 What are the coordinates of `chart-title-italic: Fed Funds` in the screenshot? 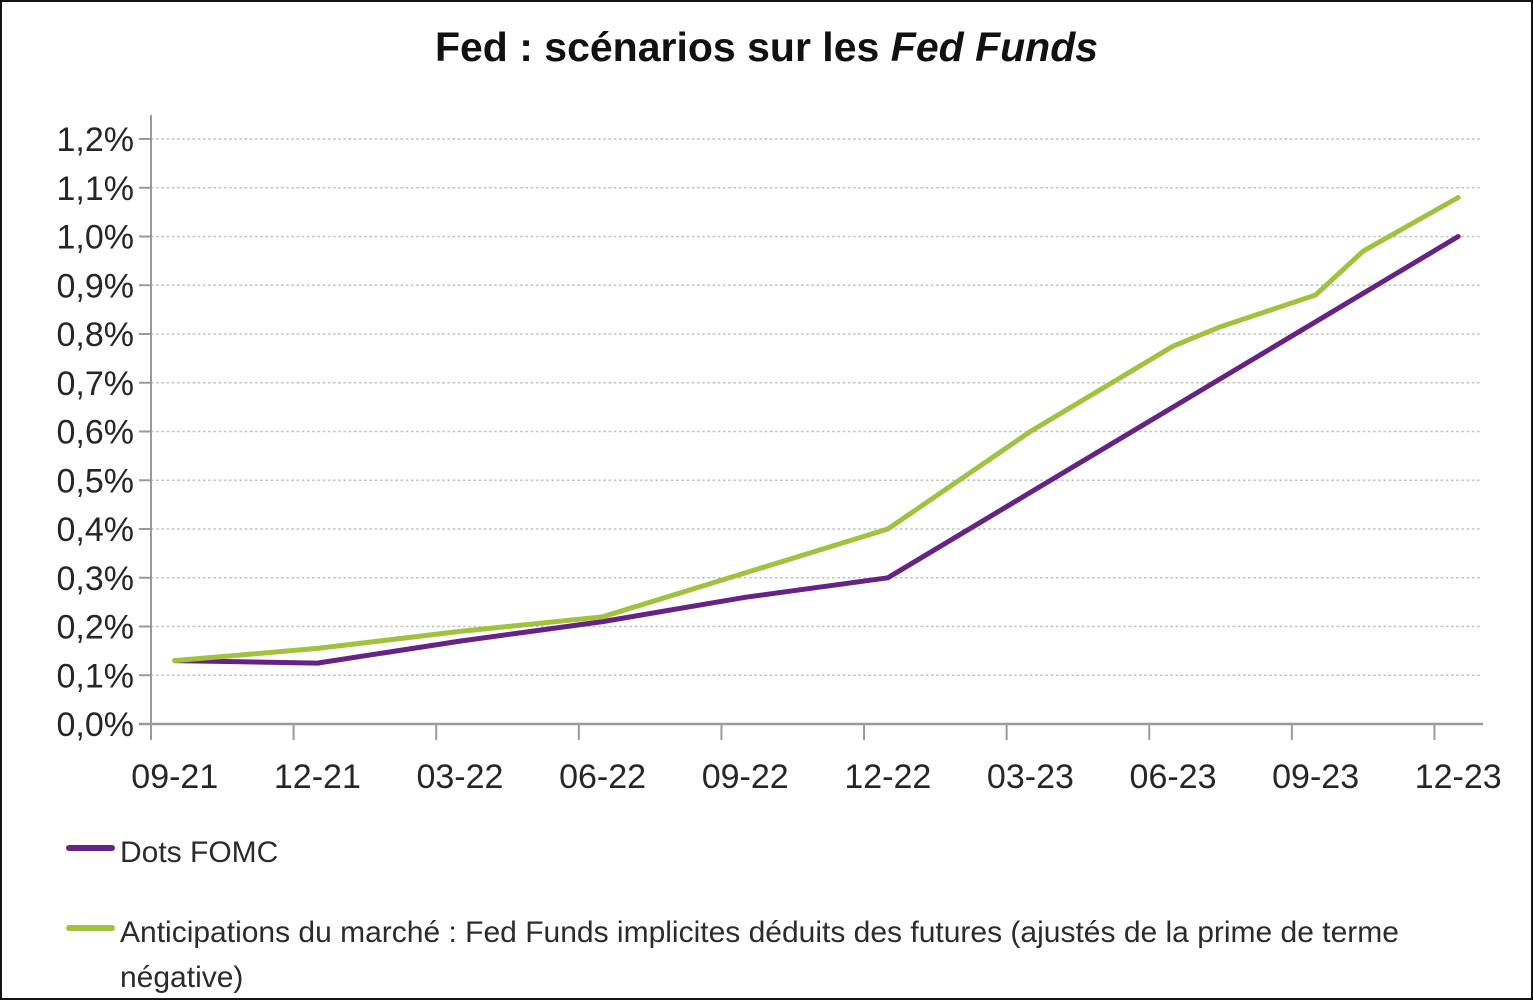 It's located at (994, 47).